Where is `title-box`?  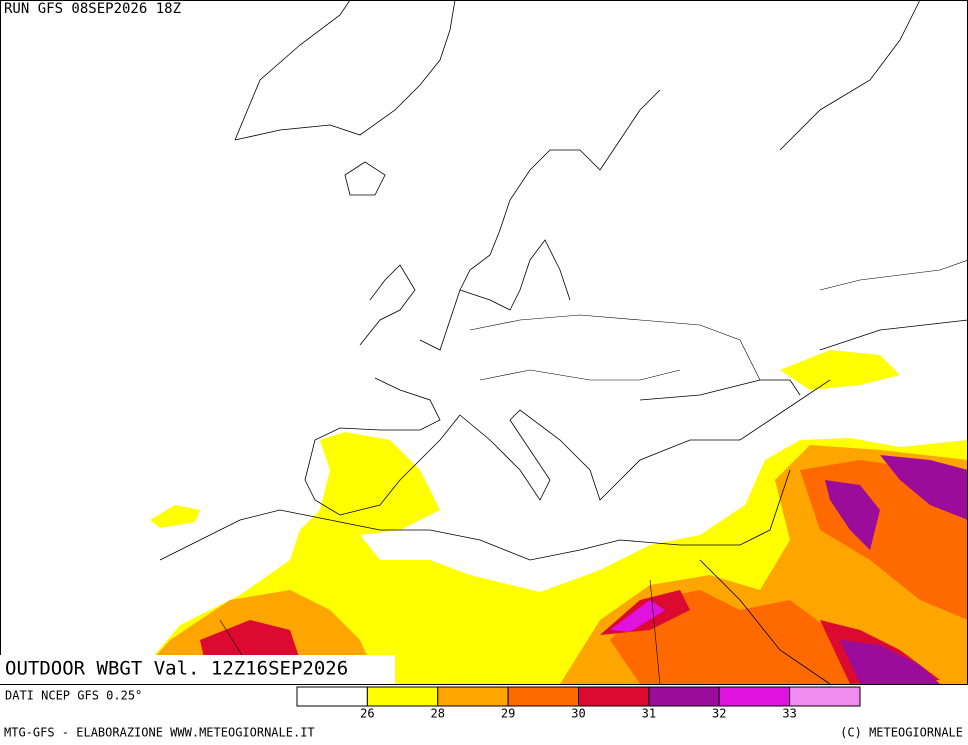 title-box is located at coordinates (197, 669).